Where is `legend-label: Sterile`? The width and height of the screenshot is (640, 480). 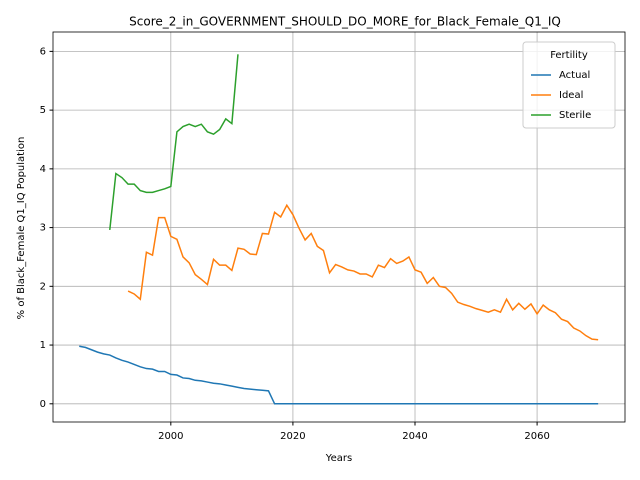
legend-label: Sterile is located at coordinates (575, 115).